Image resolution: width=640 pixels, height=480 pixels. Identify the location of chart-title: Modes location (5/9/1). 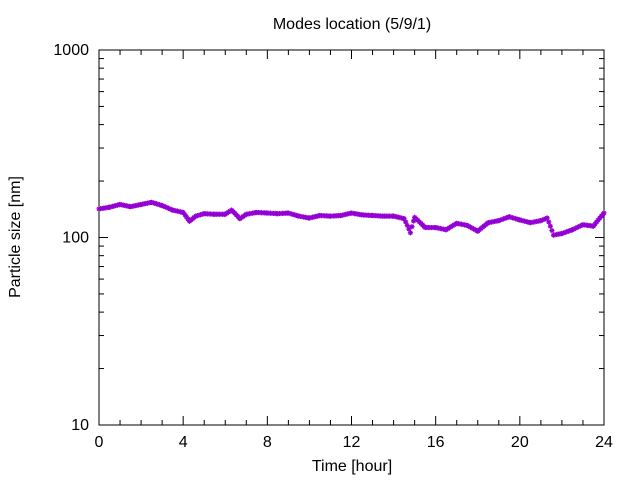
(352, 24).